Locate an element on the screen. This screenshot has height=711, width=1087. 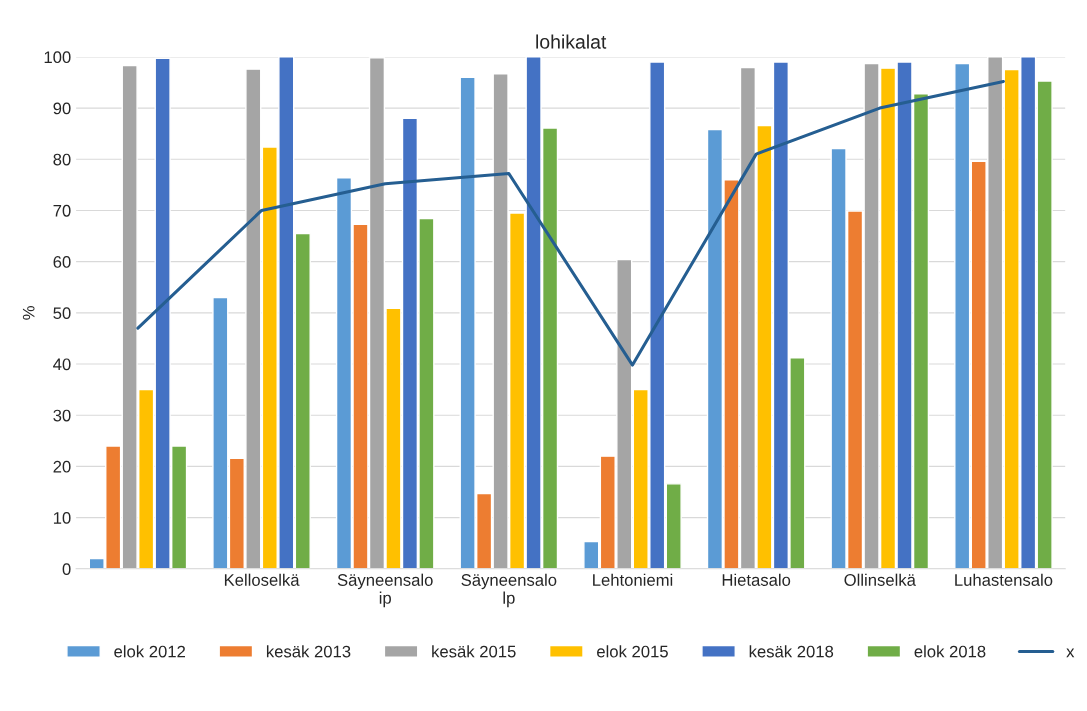
y-tick-label: 10 is located at coordinates (62, 518).